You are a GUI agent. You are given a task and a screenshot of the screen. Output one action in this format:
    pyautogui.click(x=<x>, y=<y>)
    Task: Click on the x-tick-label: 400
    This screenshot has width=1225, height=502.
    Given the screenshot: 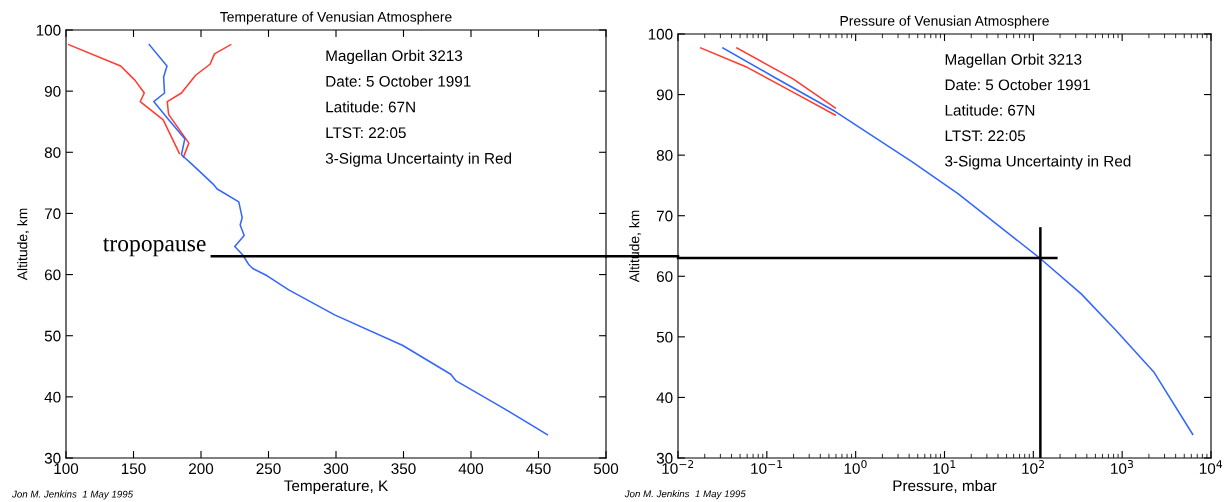 What is the action you would take?
    pyautogui.click(x=471, y=469)
    